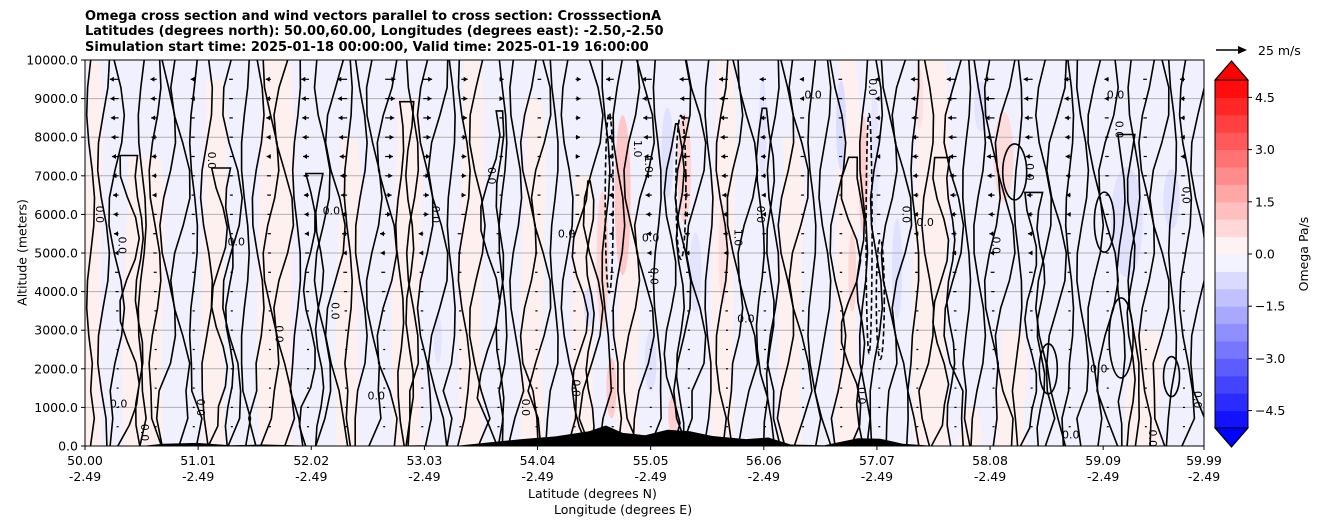 This screenshot has height=526, width=1320. I want to click on y-axis-label: Altitude (meters), so click(22, 252).